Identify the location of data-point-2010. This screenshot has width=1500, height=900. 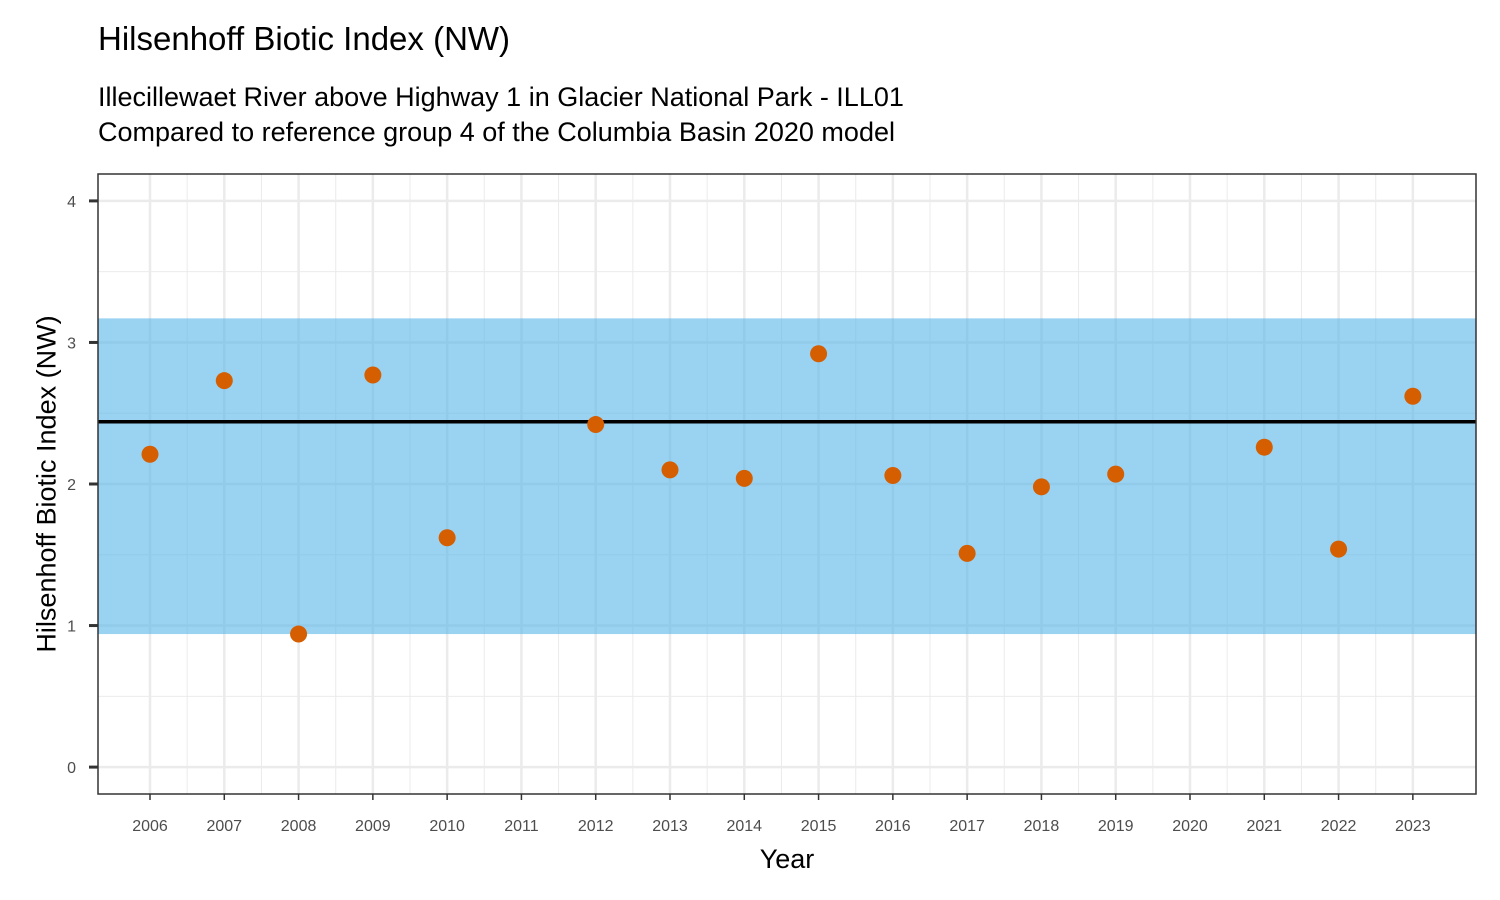
(447, 538).